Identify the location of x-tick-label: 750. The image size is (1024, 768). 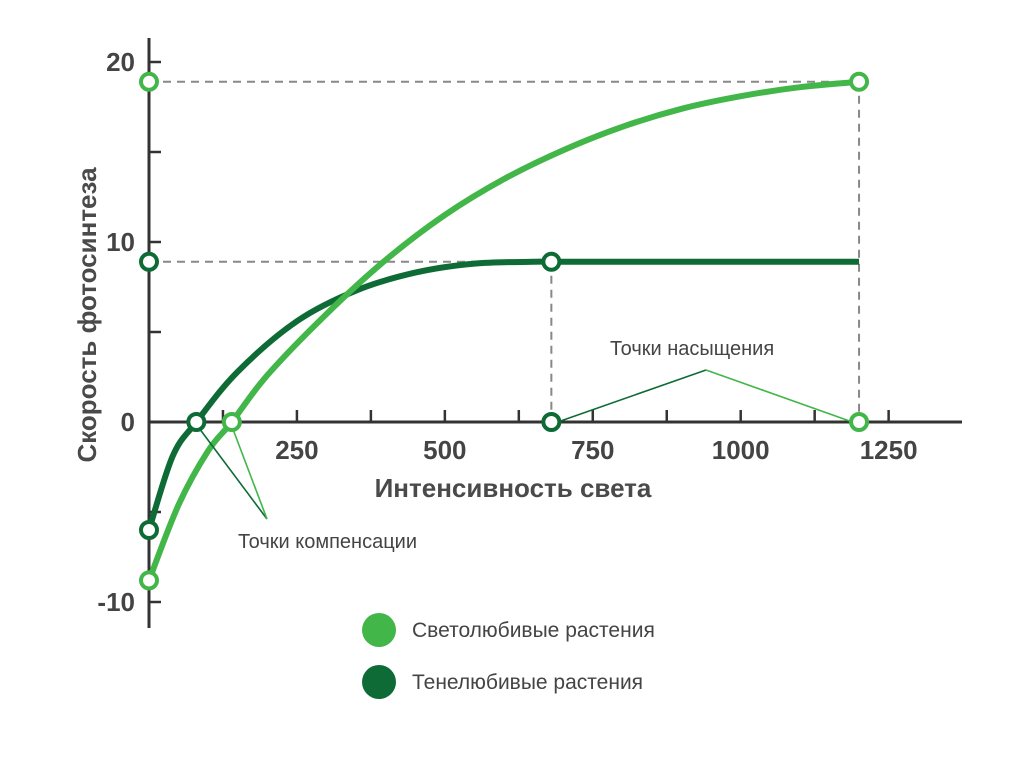
(592, 450).